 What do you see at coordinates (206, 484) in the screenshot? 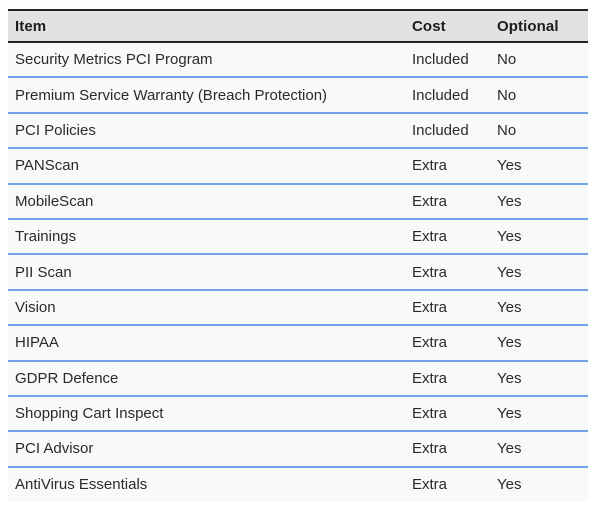
I see `item-cell: AntiVirus Essentials` at bounding box center [206, 484].